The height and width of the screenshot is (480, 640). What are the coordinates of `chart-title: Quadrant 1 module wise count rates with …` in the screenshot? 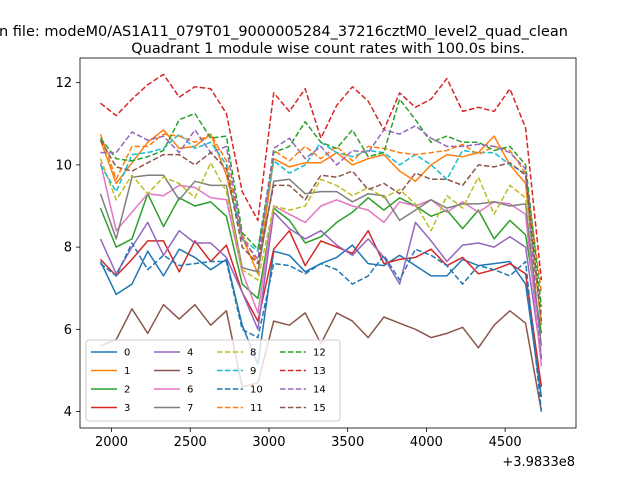 It's located at (328, 49).